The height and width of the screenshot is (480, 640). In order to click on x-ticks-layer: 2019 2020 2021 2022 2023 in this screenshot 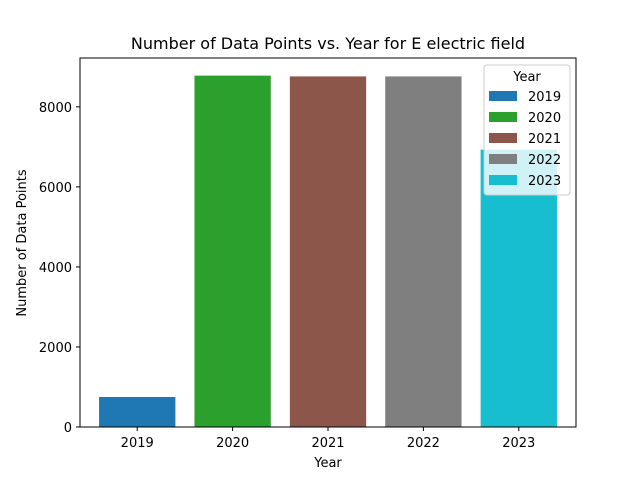, I will do `click(328, 439)`.